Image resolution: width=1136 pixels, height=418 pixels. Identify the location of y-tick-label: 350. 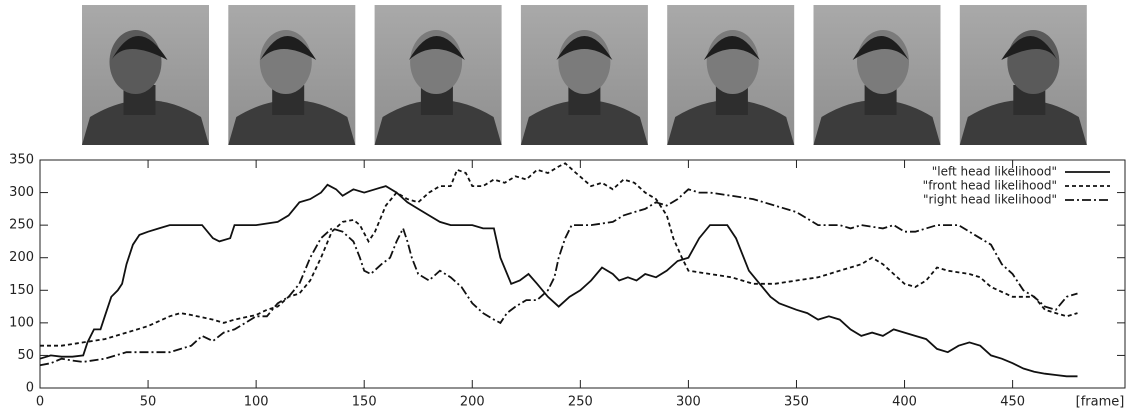
(21, 160).